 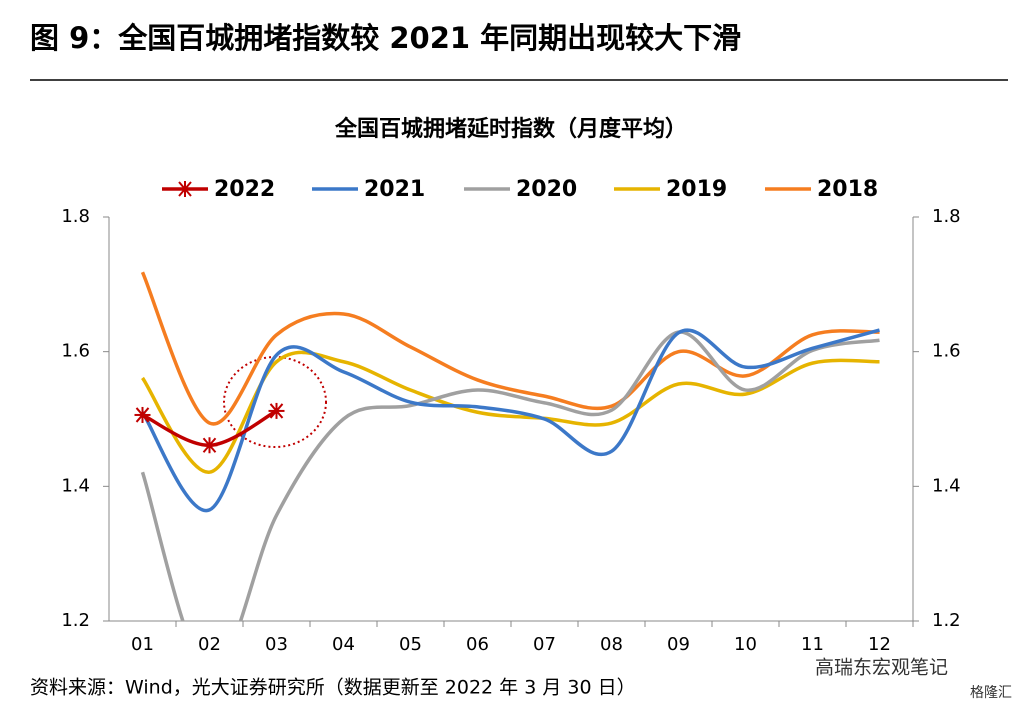 What do you see at coordinates (244, 189) in the screenshot?
I see `legend-label: 2022` at bounding box center [244, 189].